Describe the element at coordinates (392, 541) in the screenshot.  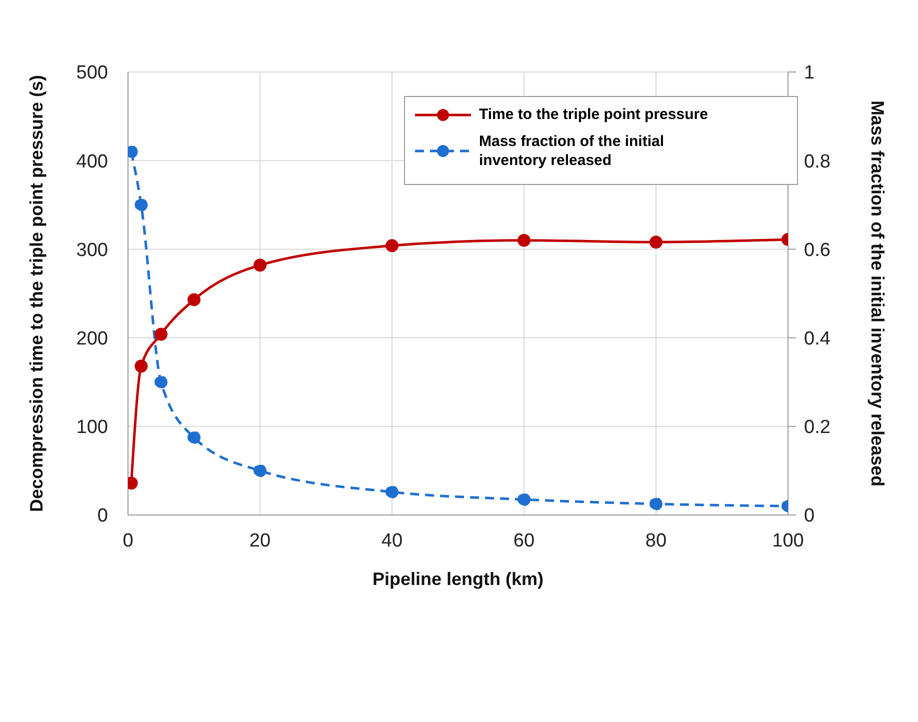
I see `x-tick-label: 40` at that location.